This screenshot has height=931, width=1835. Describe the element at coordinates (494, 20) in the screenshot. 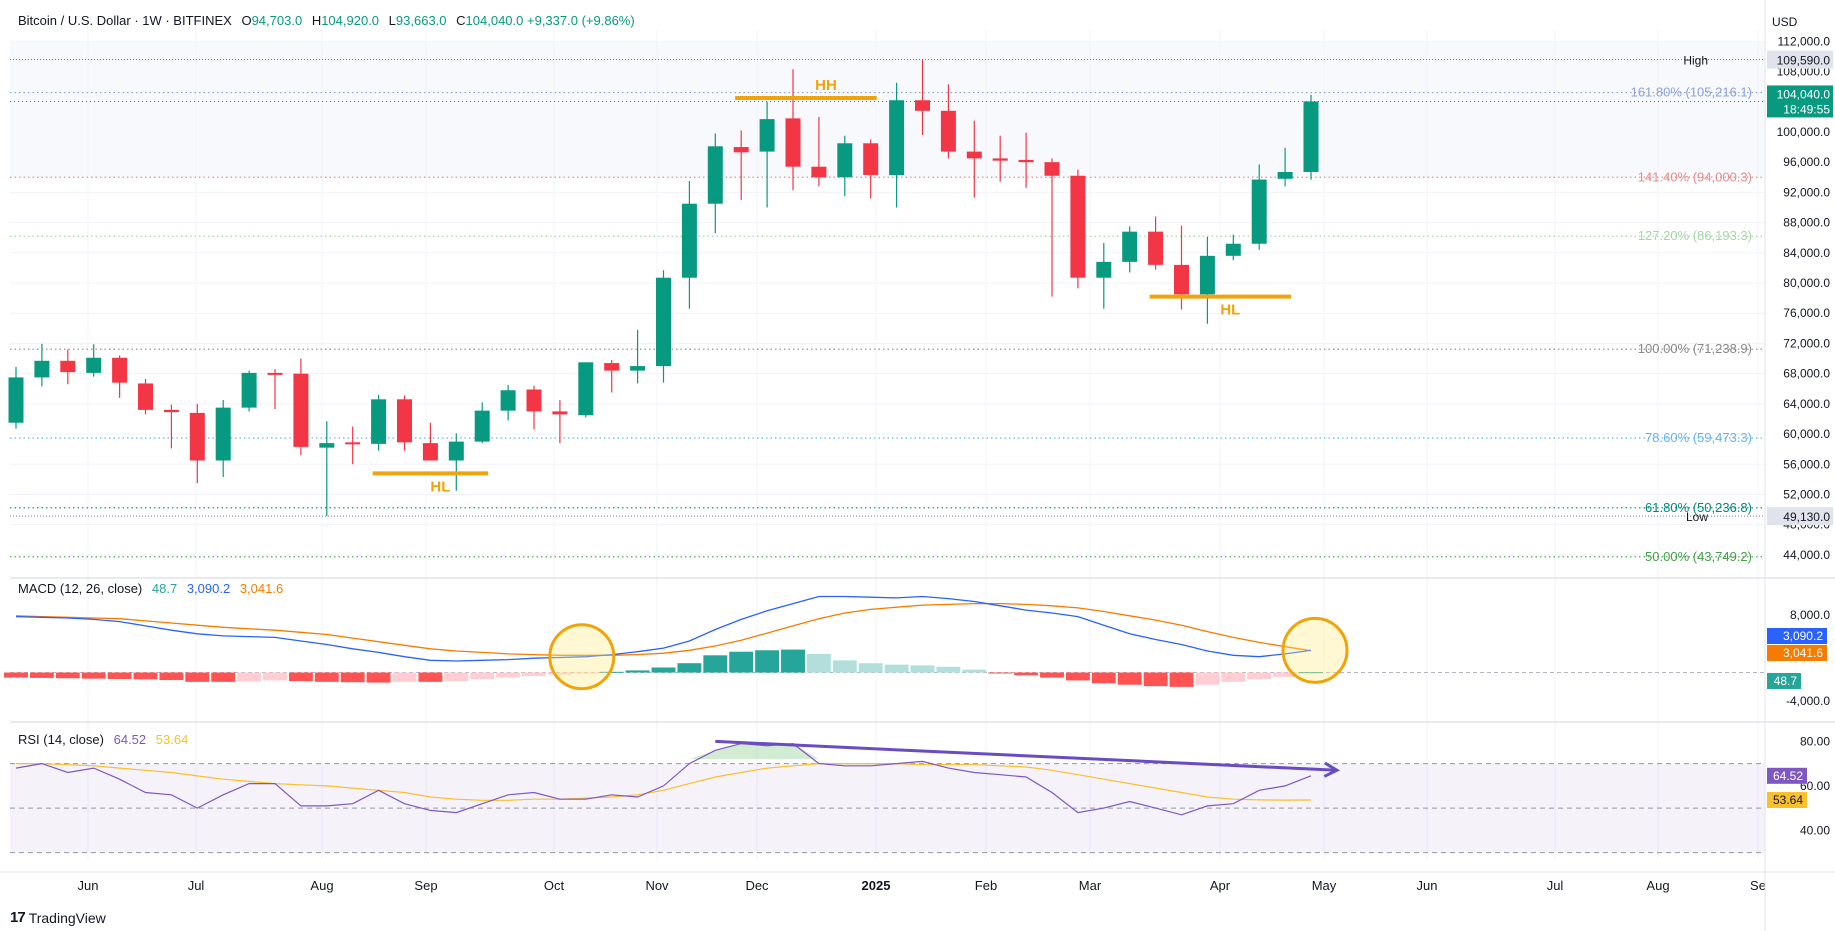

I see `close-value: 104,040.0` at that location.